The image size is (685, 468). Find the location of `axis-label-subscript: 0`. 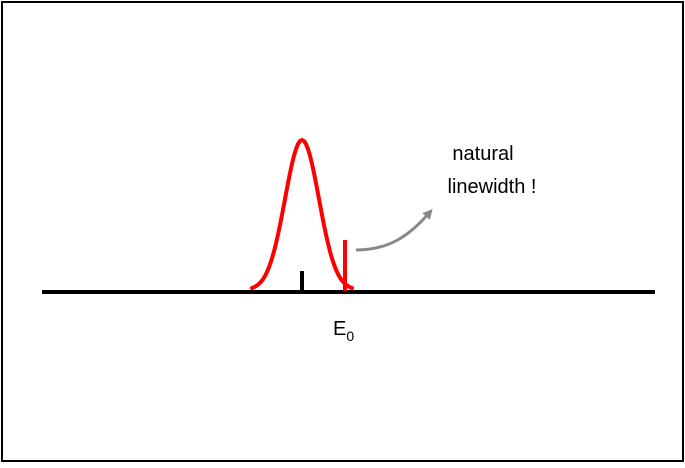

axis-label-subscript: 0 is located at coordinates (350, 336).